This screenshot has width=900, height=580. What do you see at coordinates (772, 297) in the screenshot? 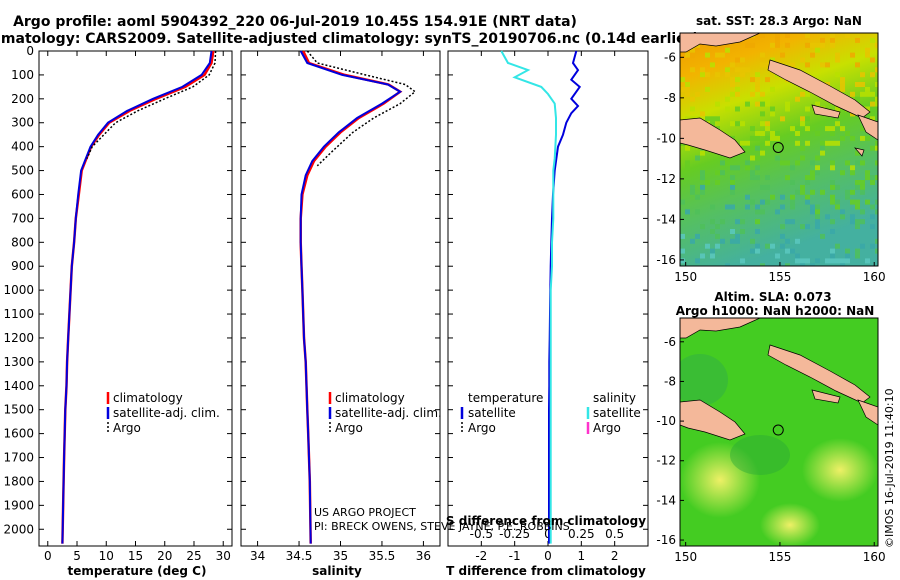
I see `sla-map-title: Altim. SLA: 0.073` at bounding box center [772, 297].